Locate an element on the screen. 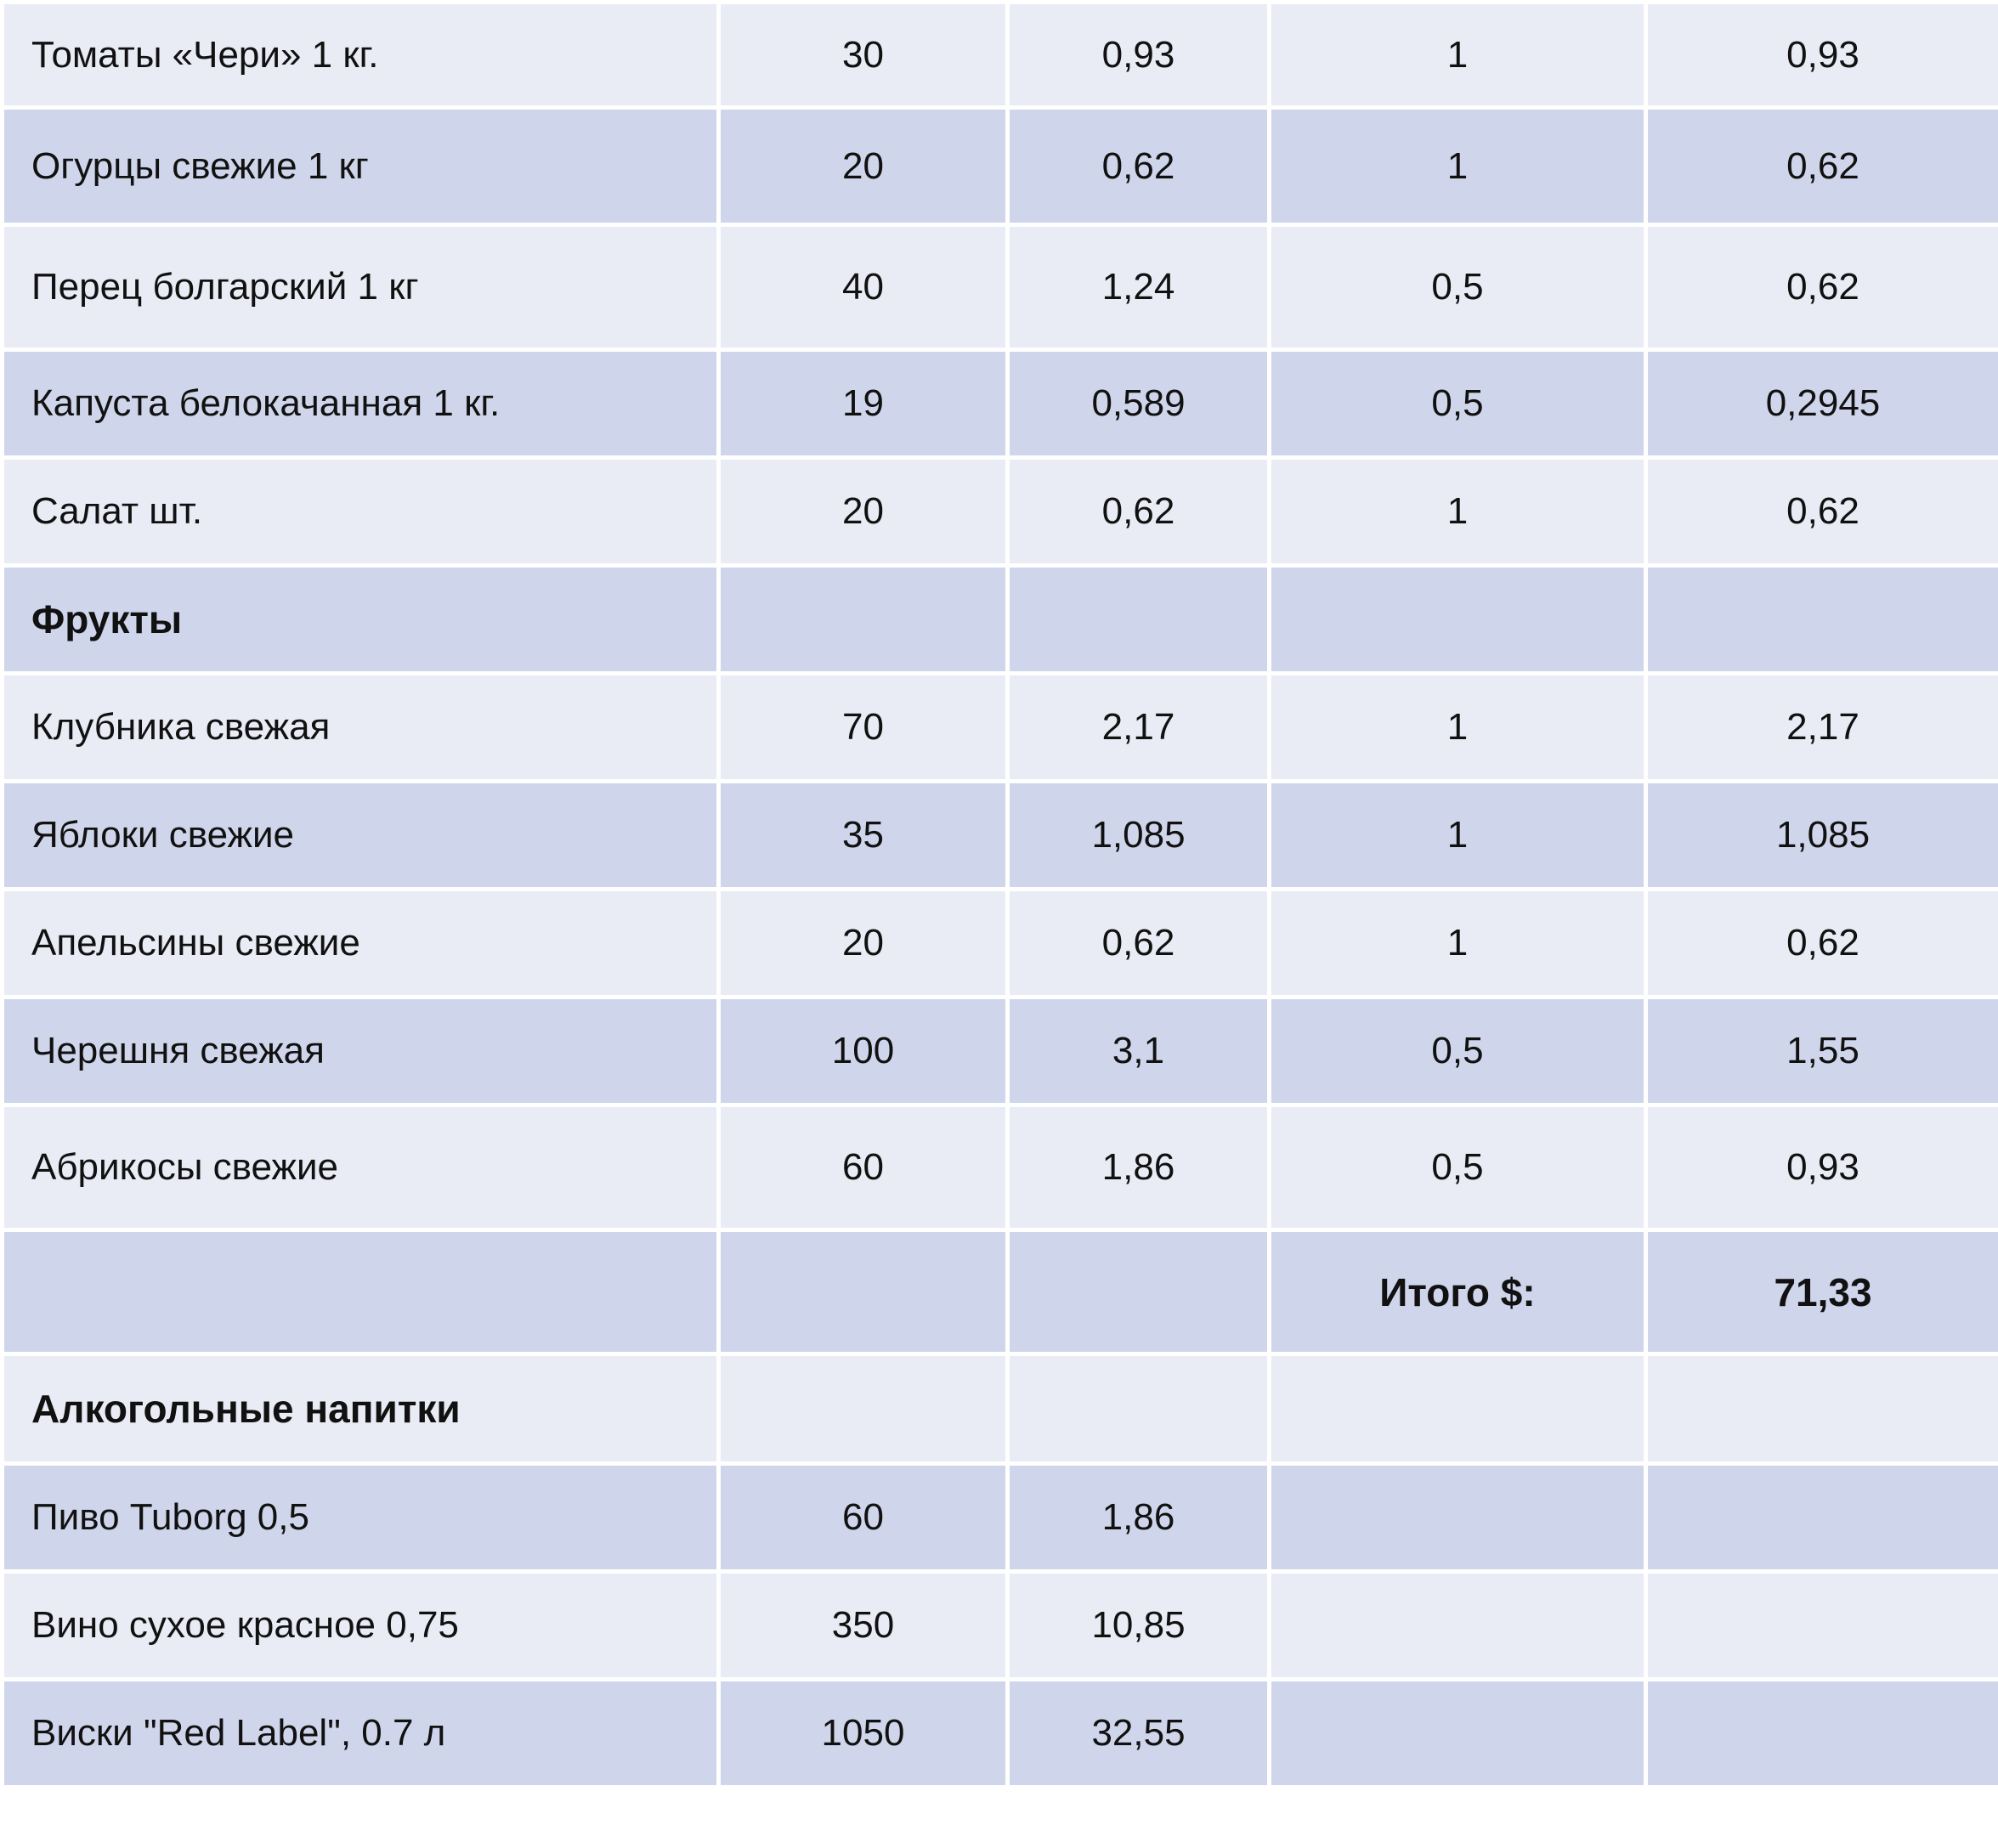  sum-cell: 2,17 is located at coordinates (1821, 727).